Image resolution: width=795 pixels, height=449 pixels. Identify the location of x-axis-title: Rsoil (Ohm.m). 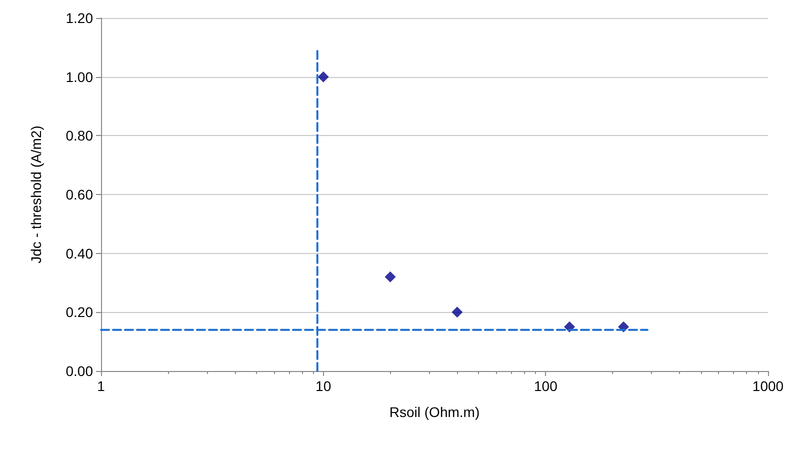
(434, 412).